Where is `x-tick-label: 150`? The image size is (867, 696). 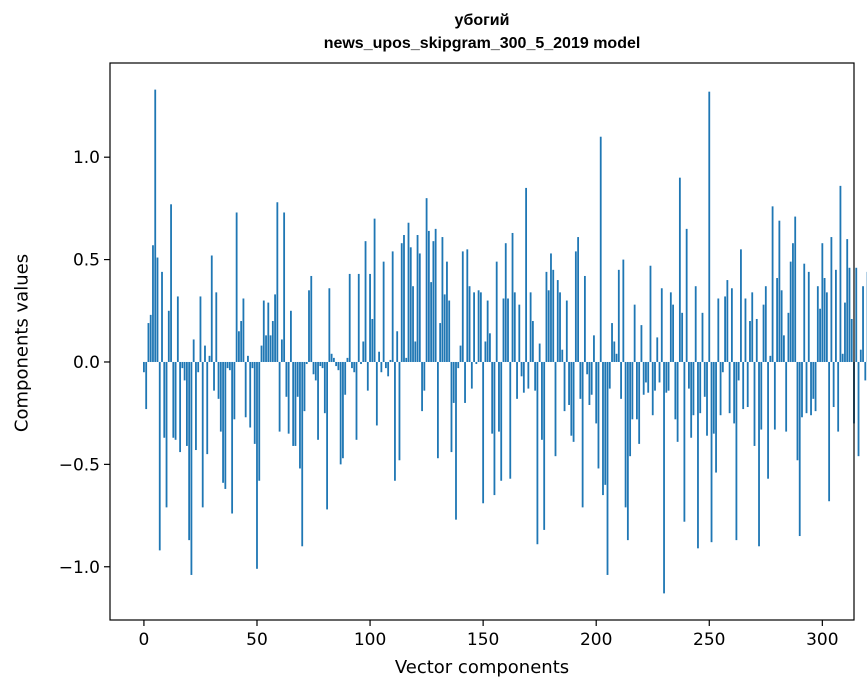 x-tick-label: 150 is located at coordinates (483, 640).